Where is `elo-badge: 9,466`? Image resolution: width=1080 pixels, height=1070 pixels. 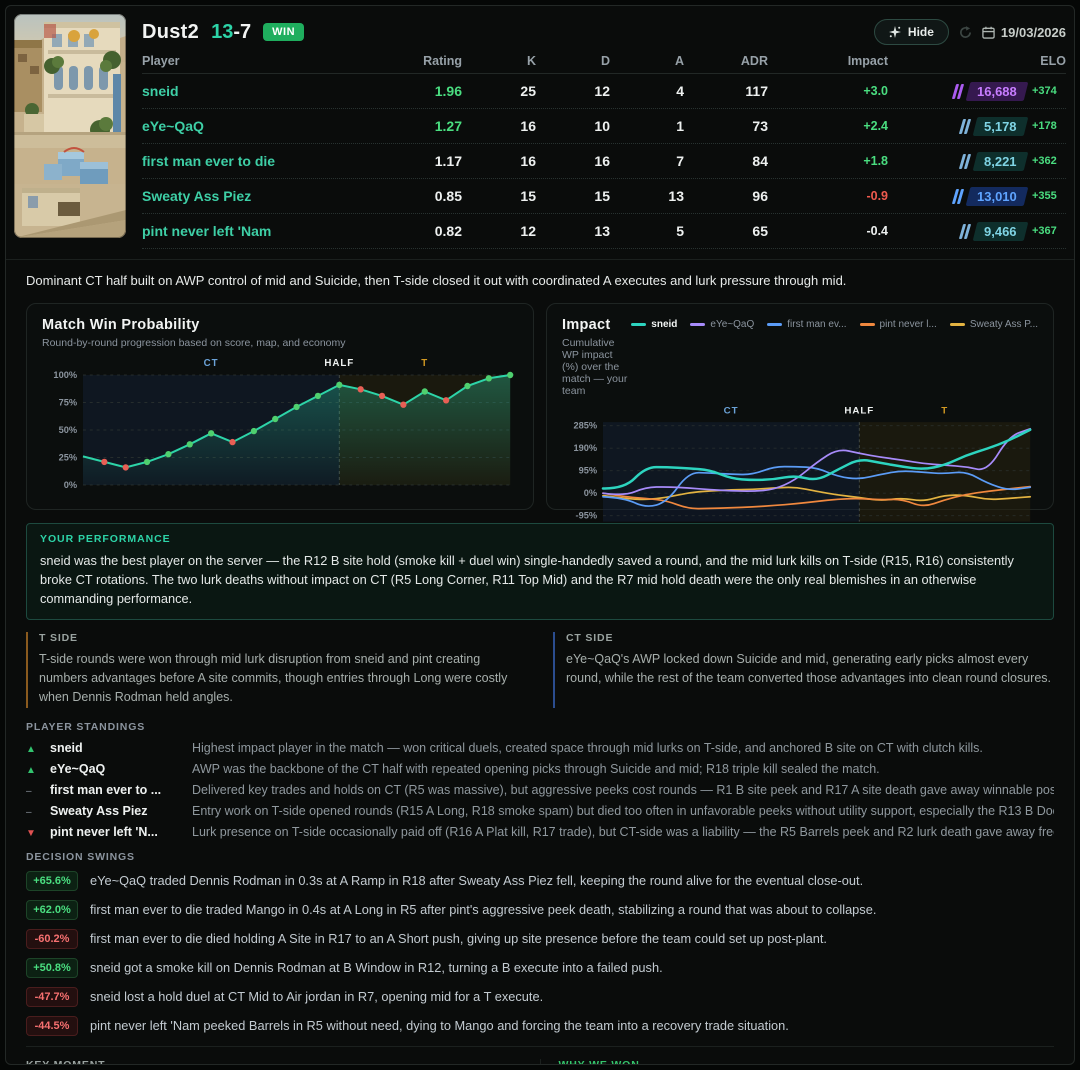 elo-badge: 9,466 is located at coordinates (1001, 231).